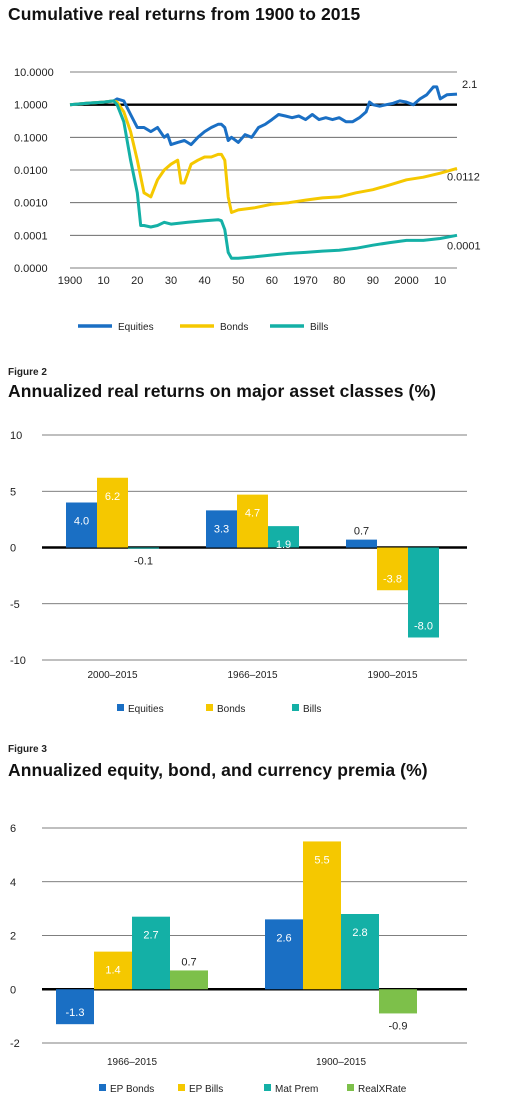  I want to click on fig1-y-tick: 0.0100, so click(31, 171).